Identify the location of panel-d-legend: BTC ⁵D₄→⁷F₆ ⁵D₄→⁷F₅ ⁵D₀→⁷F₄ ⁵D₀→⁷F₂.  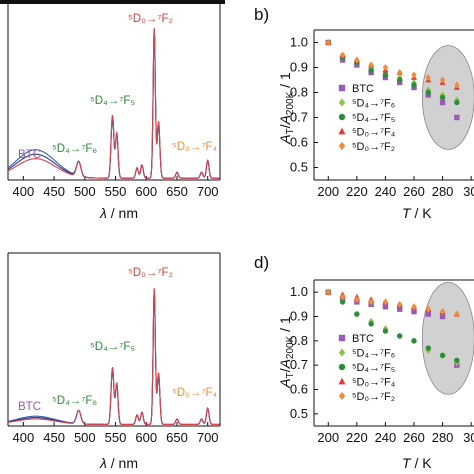
(367, 368).